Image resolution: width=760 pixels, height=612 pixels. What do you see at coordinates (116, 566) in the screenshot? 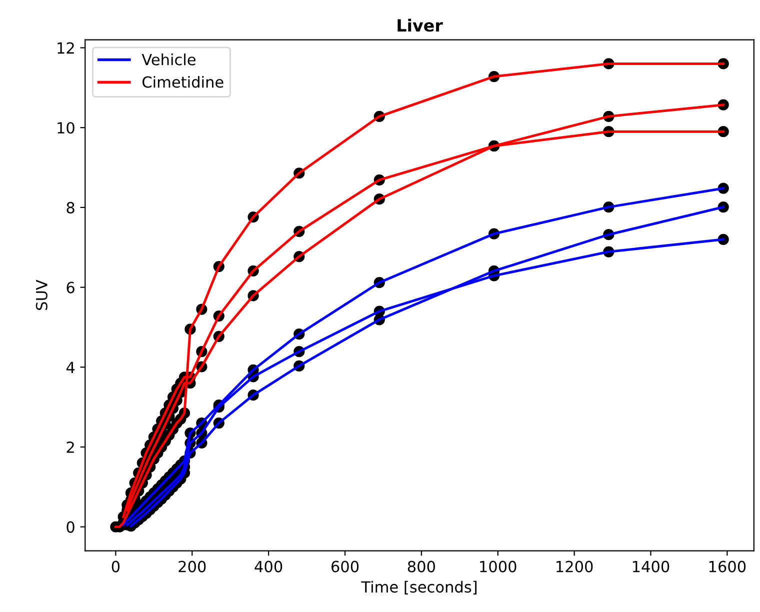
I see `x-tick-label: 0` at bounding box center [116, 566].